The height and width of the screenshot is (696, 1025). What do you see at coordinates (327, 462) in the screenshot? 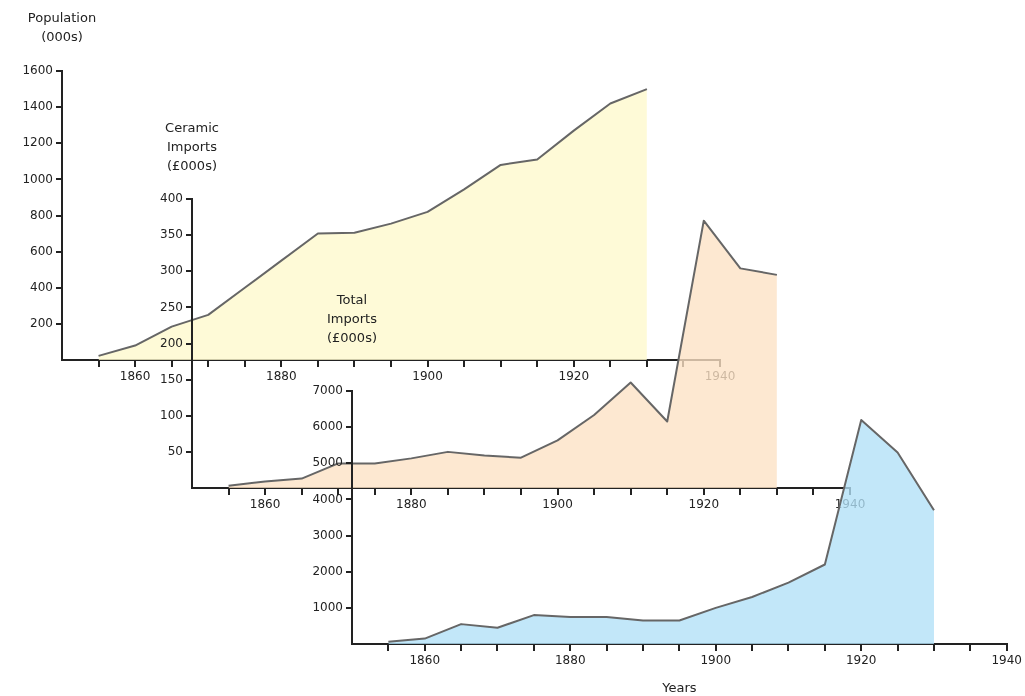
I see `y-tick-label: 5000` at bounding box center [327, 462].